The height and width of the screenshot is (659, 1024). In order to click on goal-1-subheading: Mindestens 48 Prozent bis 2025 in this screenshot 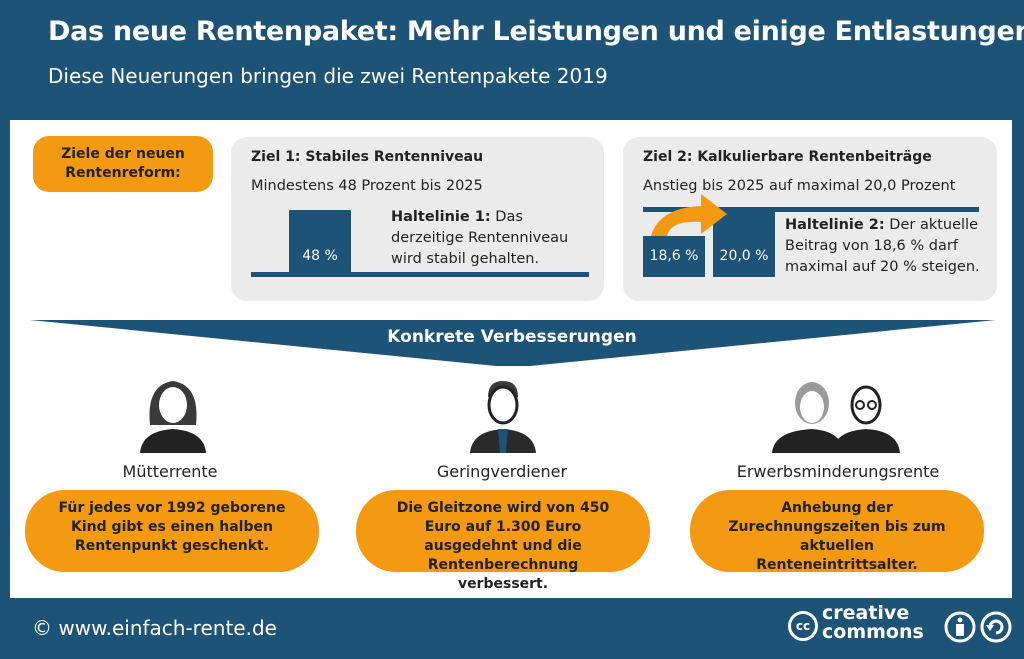, I will do `click(367, 186)`.